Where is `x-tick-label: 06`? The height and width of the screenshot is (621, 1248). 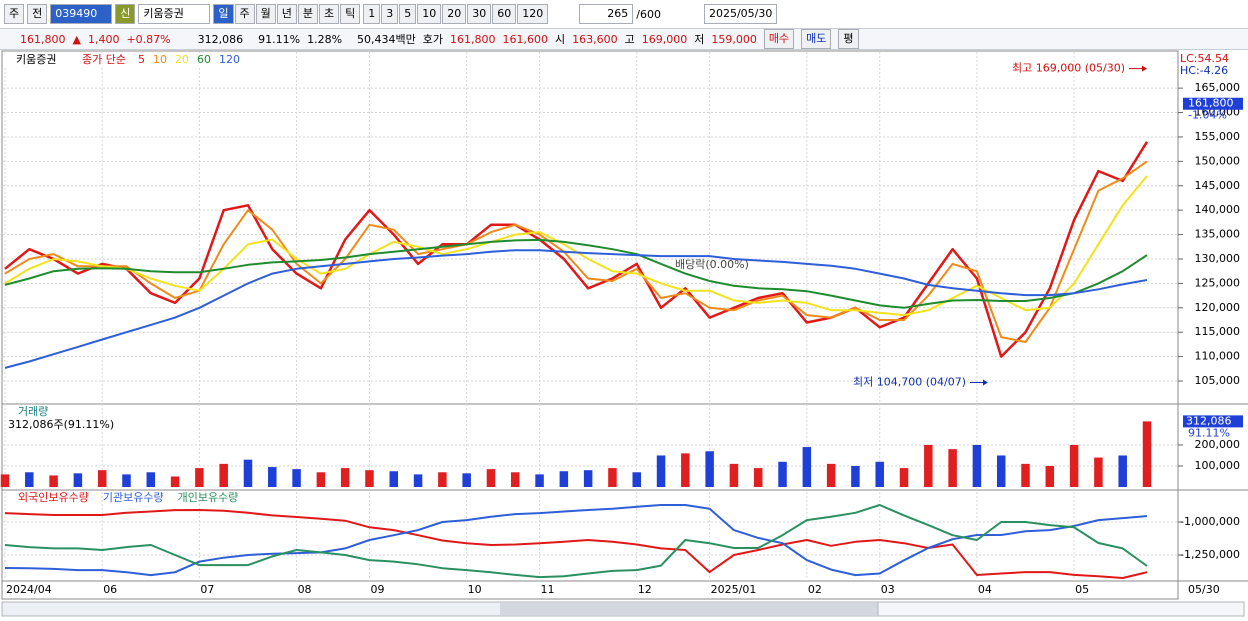 x-tick-label: 06 is located at coordinates (110, 589).